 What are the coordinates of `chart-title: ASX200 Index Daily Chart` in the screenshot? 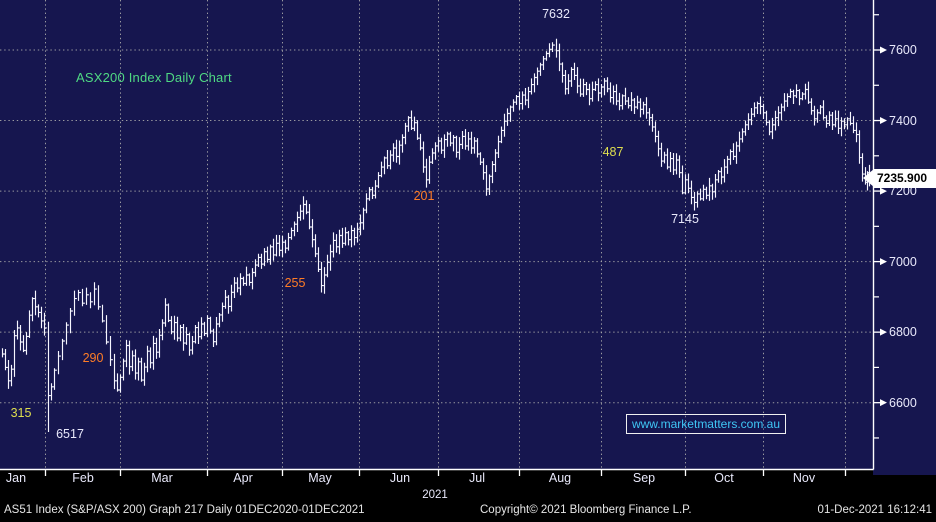 It's located at (154, 77).